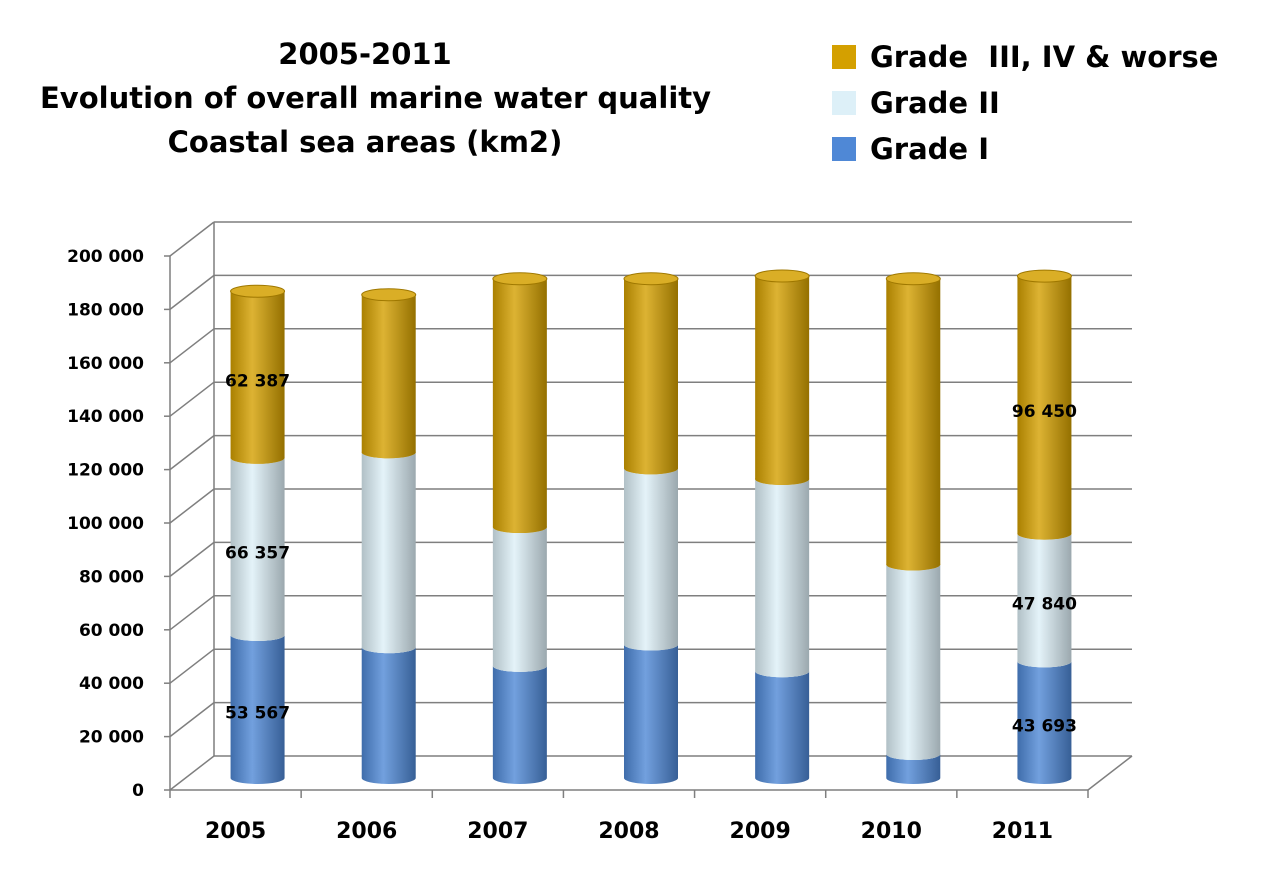 The image size is (1266, 876). What do you see at coordinates (257, 382) in the screenshot?
I see `data-label: 62 387` at bounding box center [257, 382].